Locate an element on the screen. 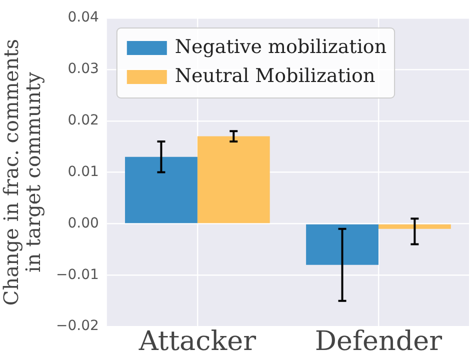 This screenshot has width=473, height=359. y-axis-title: Change in frac. comments in target communty is located at coordinates (23, 172).